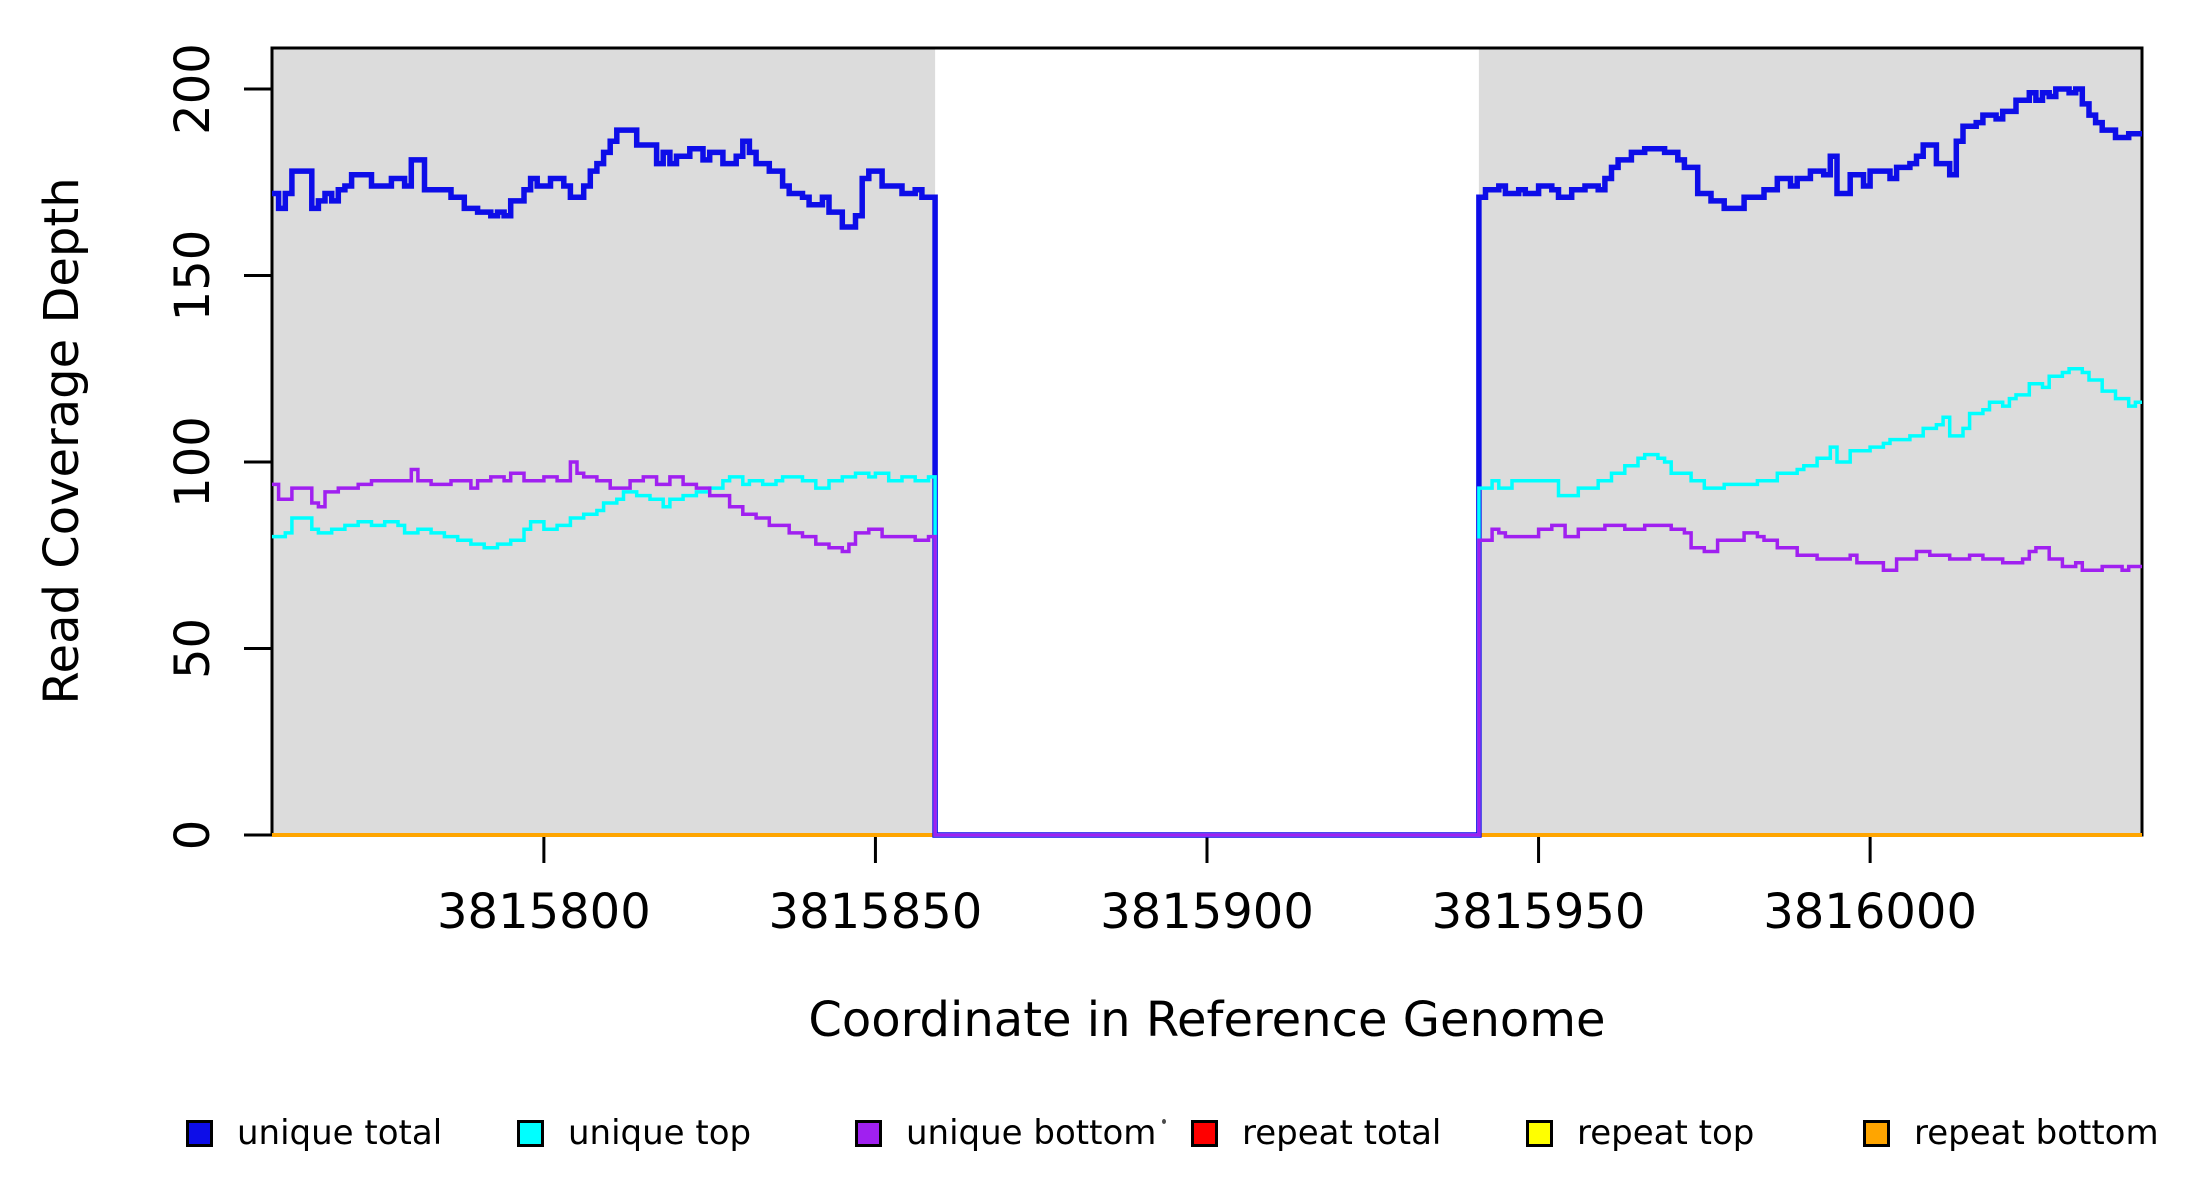  I want to click on y-tick-label: 50, so click(193, 648).